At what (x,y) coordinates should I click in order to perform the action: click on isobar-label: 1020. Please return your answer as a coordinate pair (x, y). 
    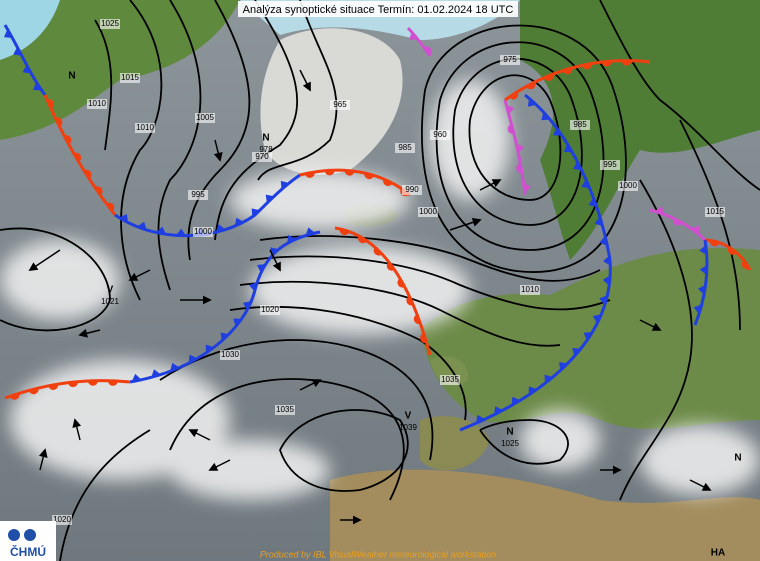
    Looking at the image, I should click on (62, 519).